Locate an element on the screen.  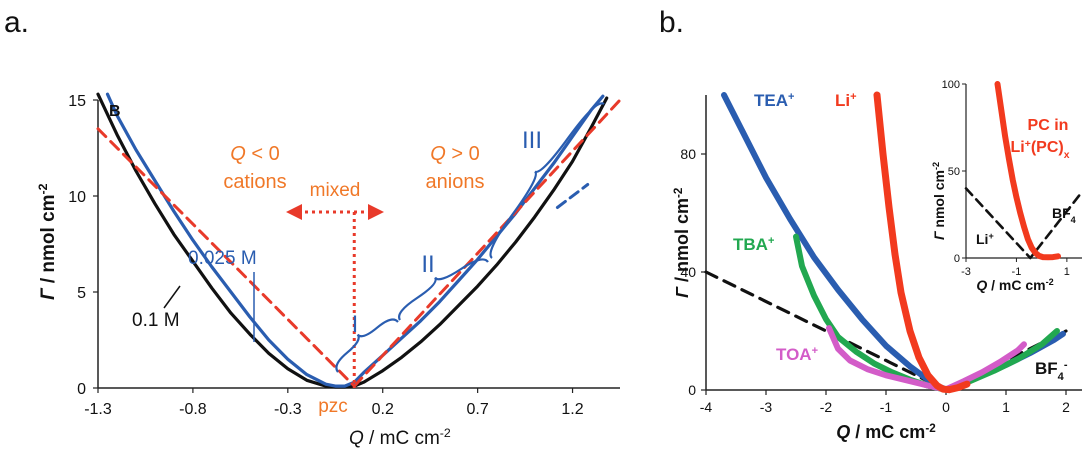
inset-label-Li: Li+ is located at coordinates (985, 239).